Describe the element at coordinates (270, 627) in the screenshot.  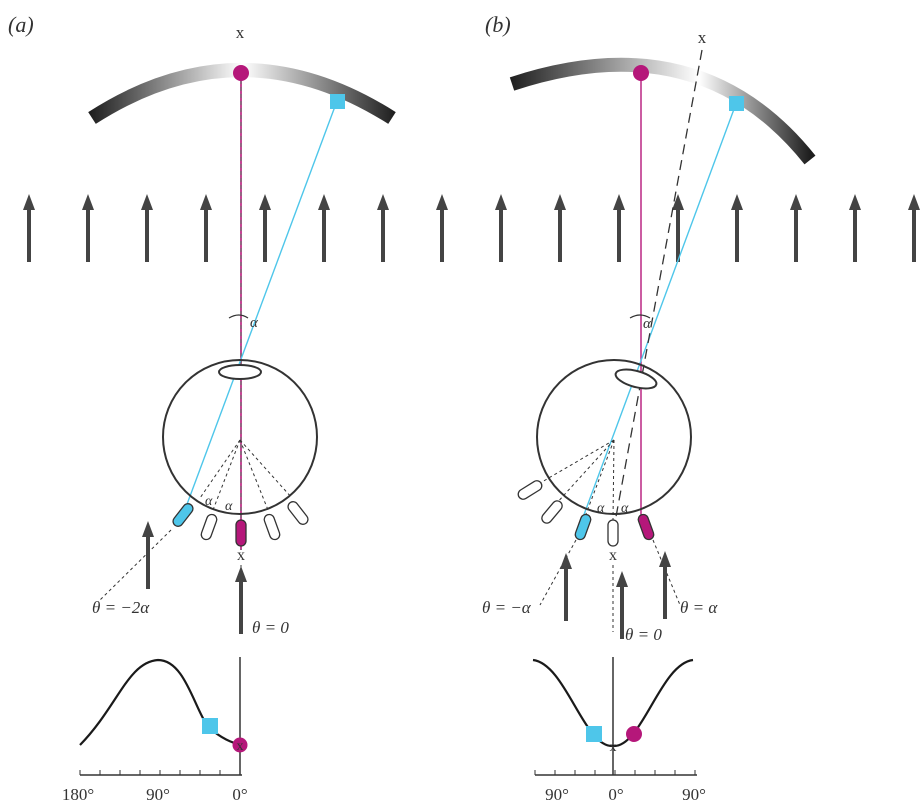
I see `panel-a-theta-center: θ = 0` at that location.